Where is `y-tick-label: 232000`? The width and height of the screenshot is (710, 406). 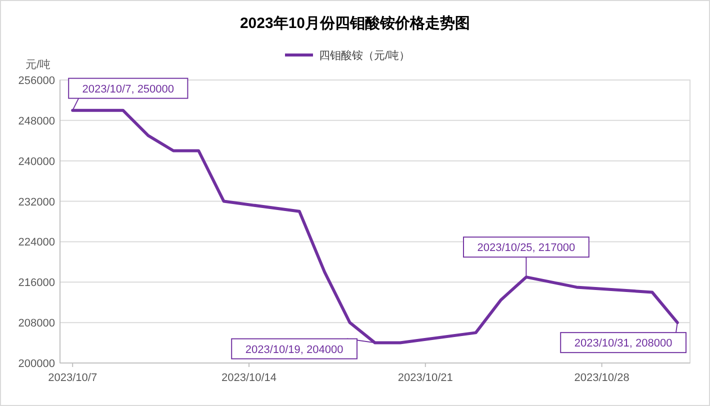 y-tick-label: 232000 is located at coordinates (36, 202).